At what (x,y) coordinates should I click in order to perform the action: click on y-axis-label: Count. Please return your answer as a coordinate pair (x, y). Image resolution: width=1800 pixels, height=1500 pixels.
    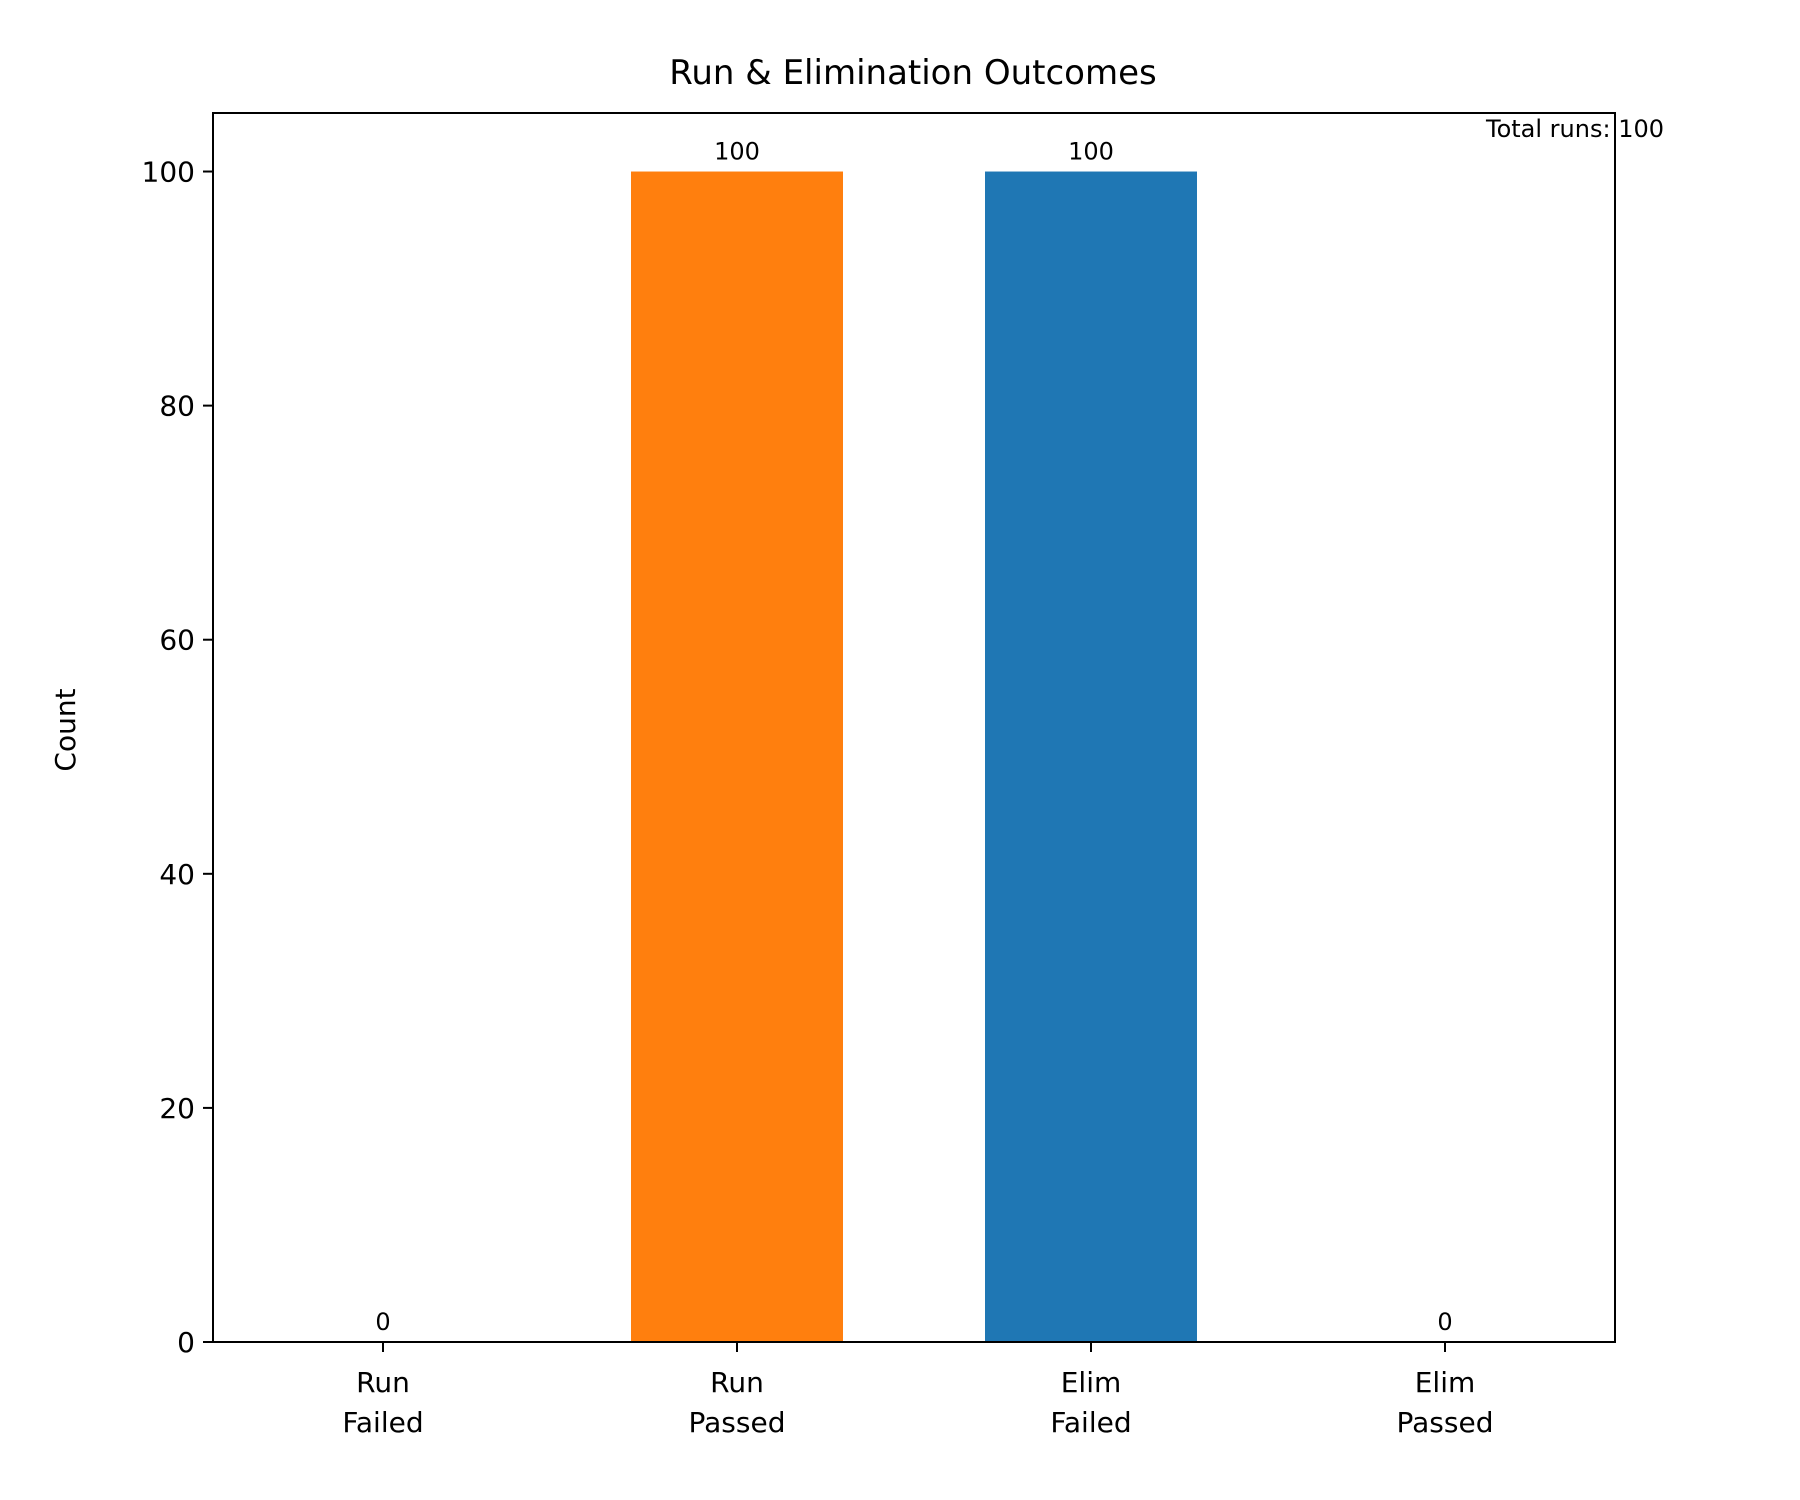
    Looking at the image, I should click on (65, 729).